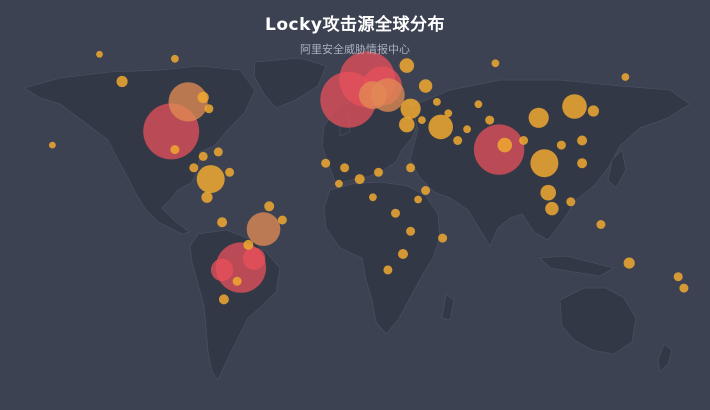 The width and height of the screenshot is (710, 410). I want to click on land-australia, so click(598, 321).